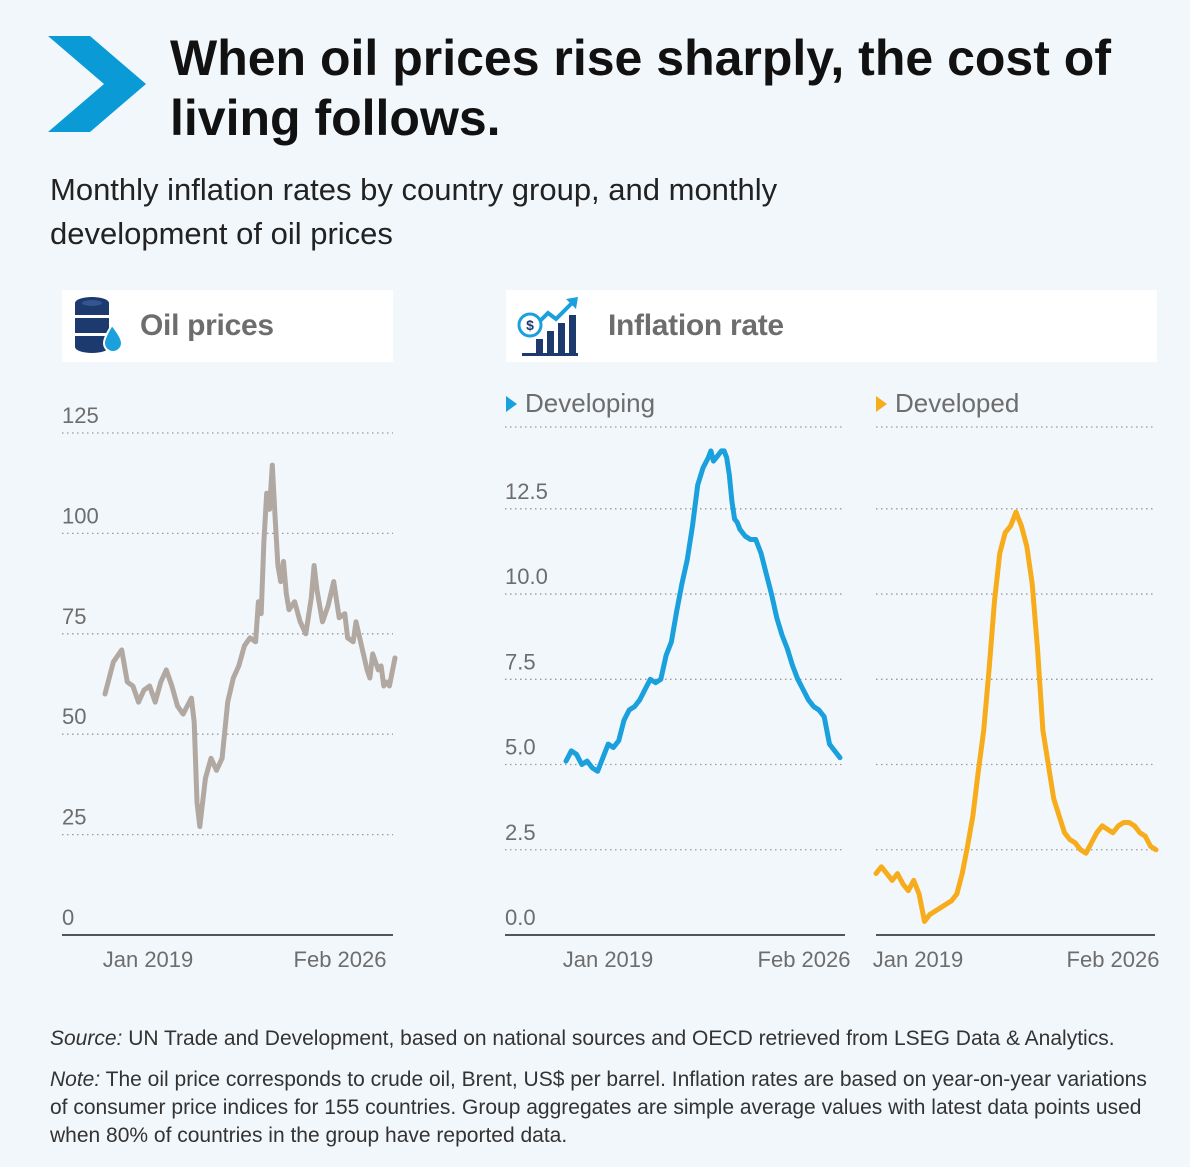 The height and width of the screenshot is (1167, 1190). I want to click on source-label: Source:, so click(86, 1038).